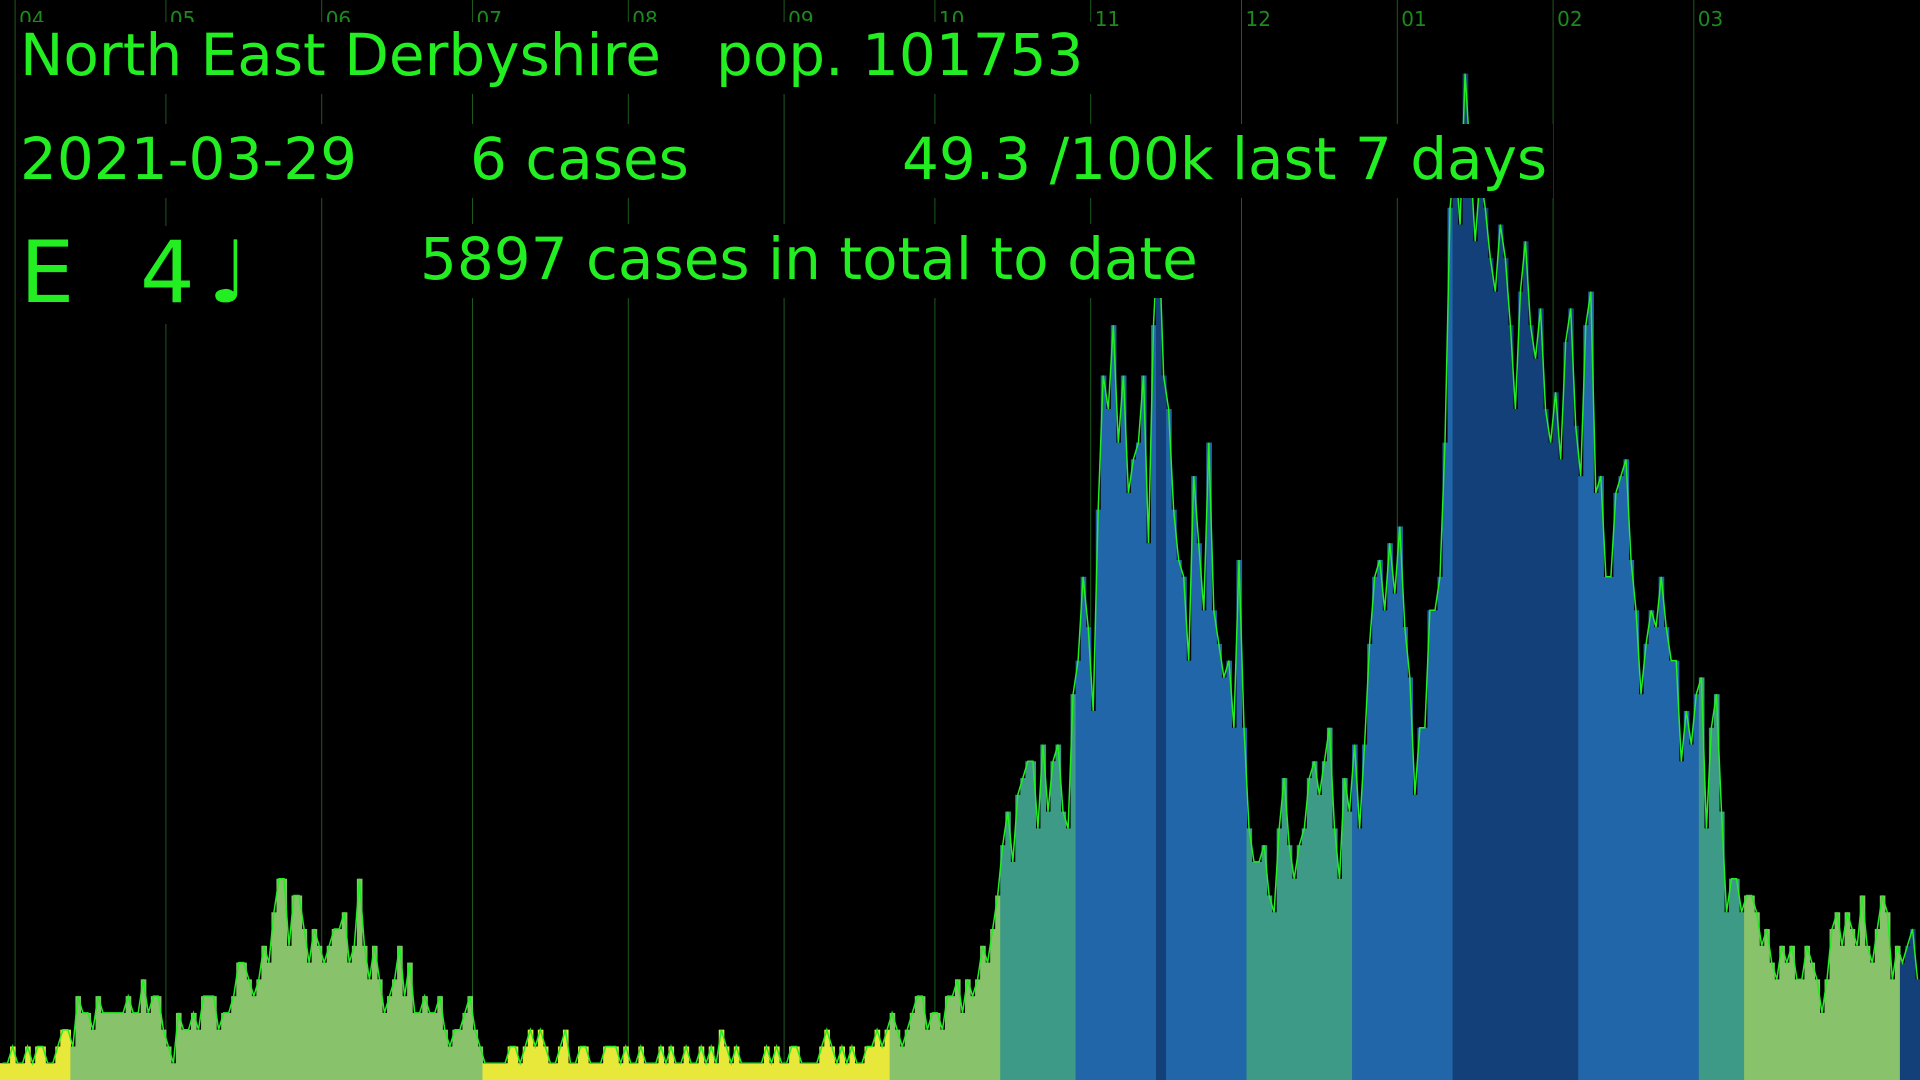  I want to click on grade-number: 4, so click(167, 275).